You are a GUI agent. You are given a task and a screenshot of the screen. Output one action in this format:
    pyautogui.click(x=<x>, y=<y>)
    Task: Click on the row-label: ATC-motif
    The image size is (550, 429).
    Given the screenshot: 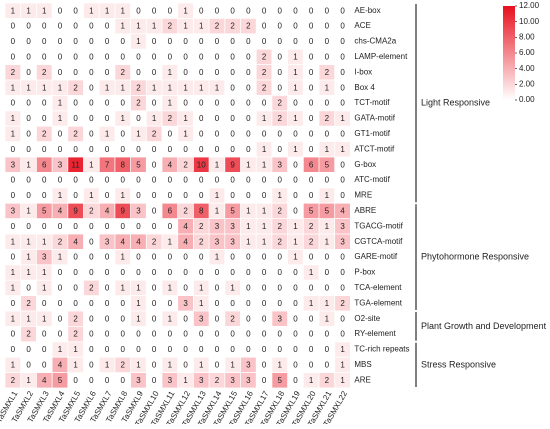 What is the action you would take?
    pyautogui.click(x=372, y=179)
    